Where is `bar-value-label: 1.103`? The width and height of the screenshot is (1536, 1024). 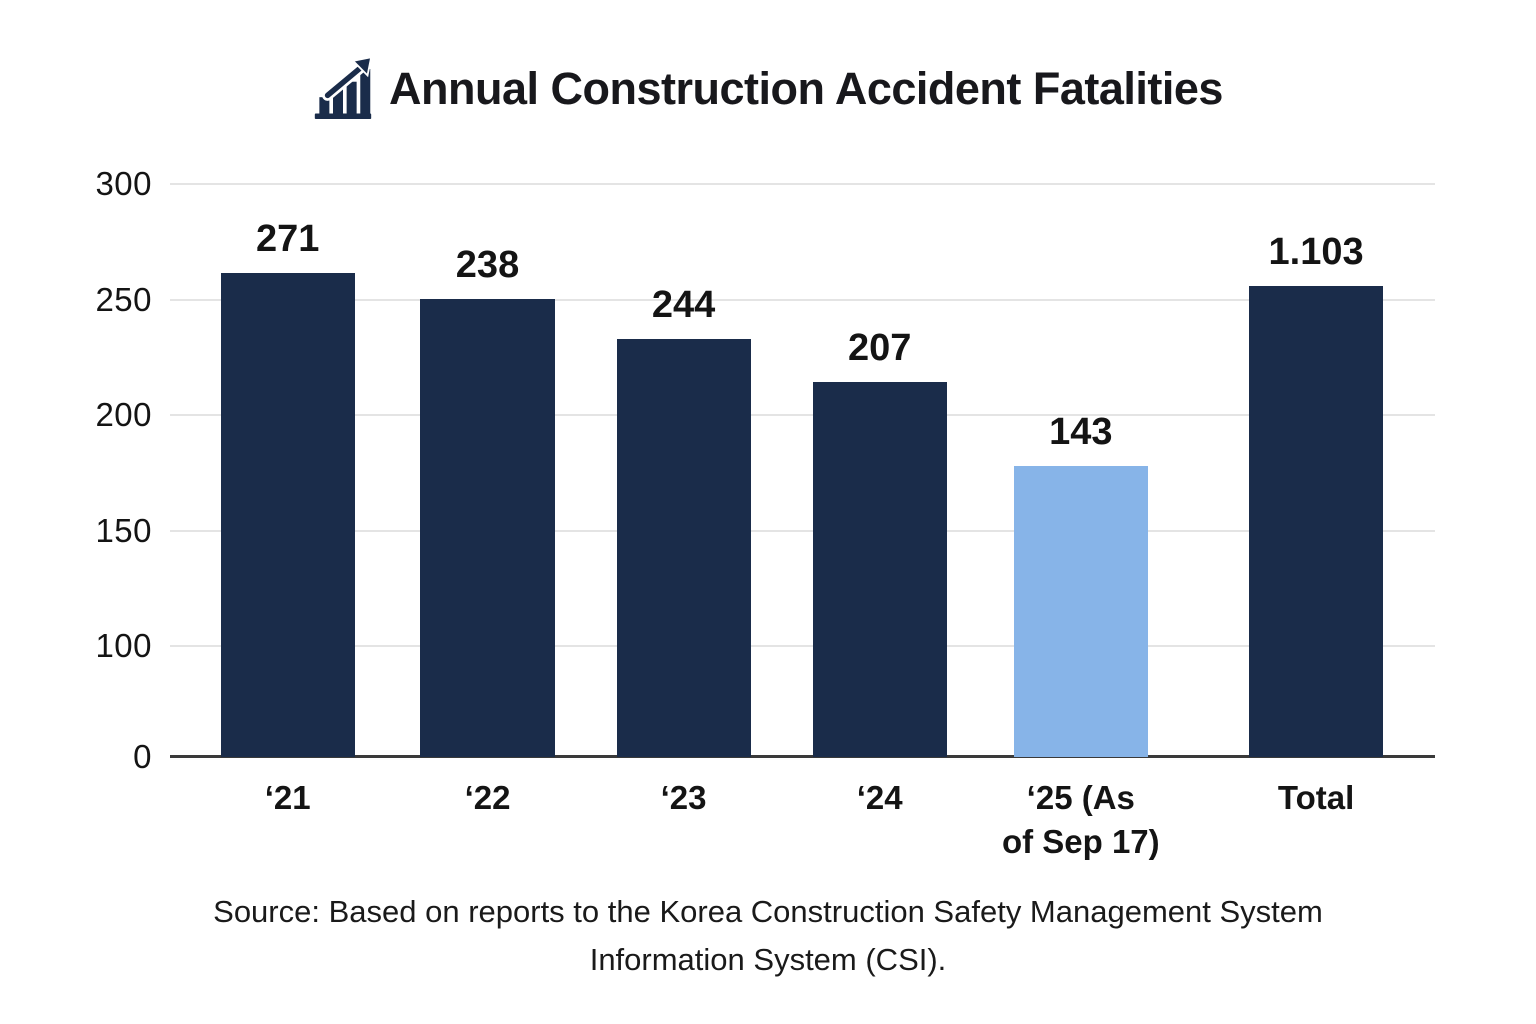
bar-value-label: 1.103 is located at coordinates (1316, 252).